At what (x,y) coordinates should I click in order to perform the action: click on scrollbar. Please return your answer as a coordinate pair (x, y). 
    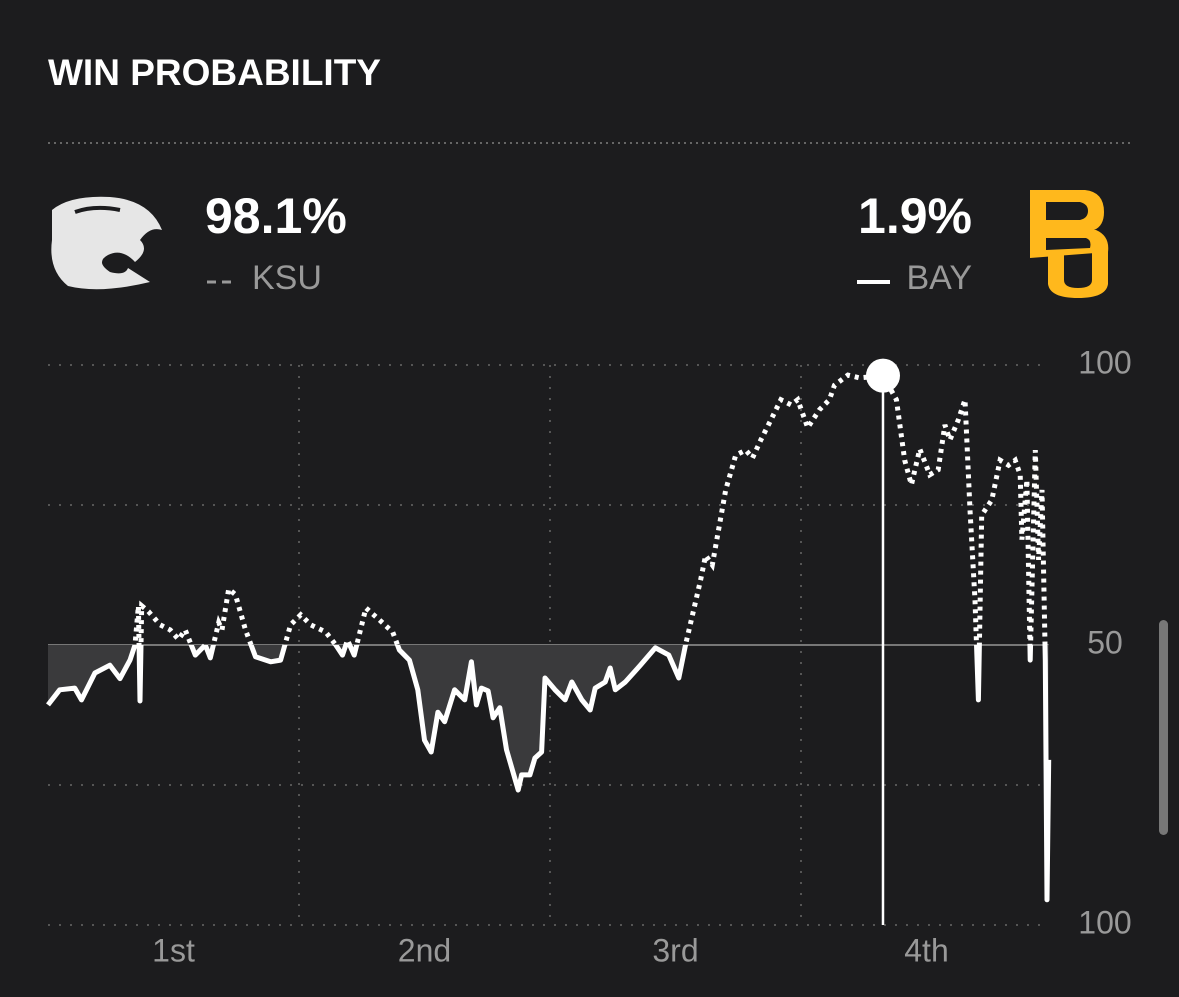
    Looking at the image, I should click on (1163, 727).